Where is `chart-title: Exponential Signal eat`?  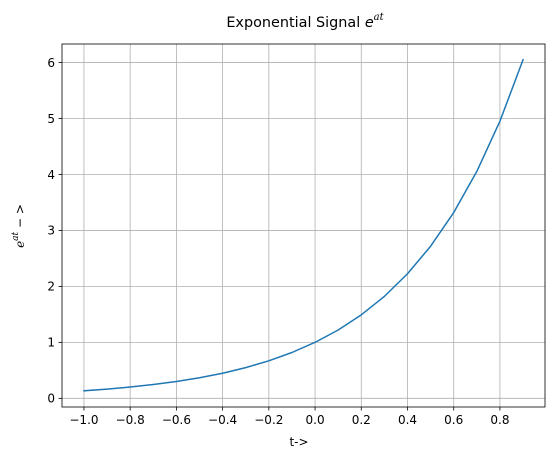
chart-title: Exponential Signal eat is located at coordinates (305, 21).